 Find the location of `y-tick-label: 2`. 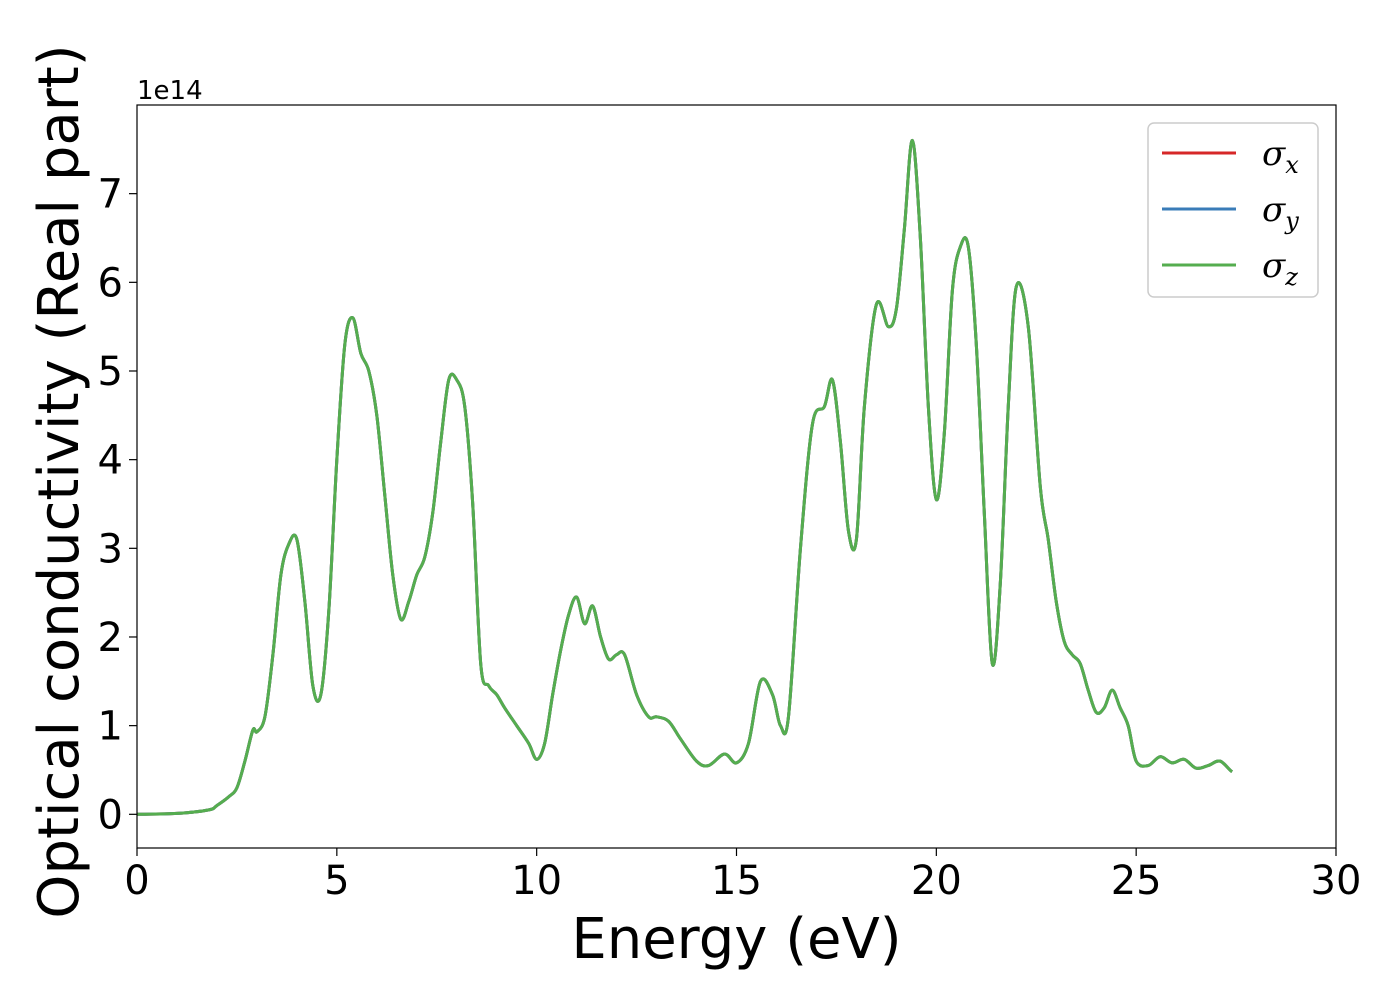

y-tick-label: 2 is located at coordinates (110, 638).